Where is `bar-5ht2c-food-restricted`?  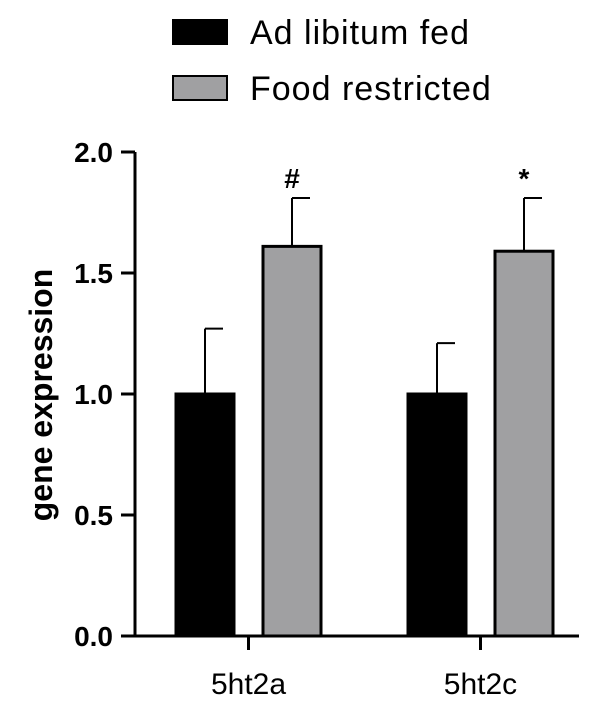
bar-5ht2c-food-restricted is located at coordinates (524, 443).